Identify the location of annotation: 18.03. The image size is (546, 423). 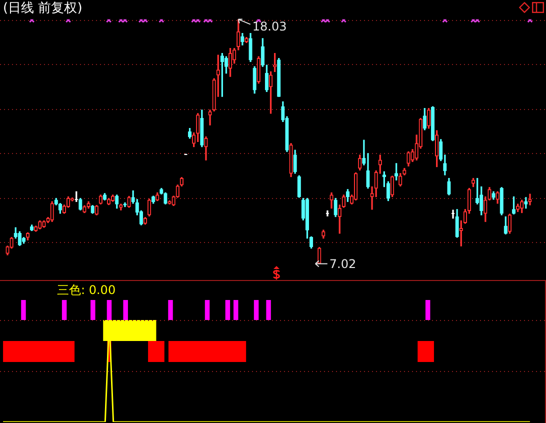
(269, 26).